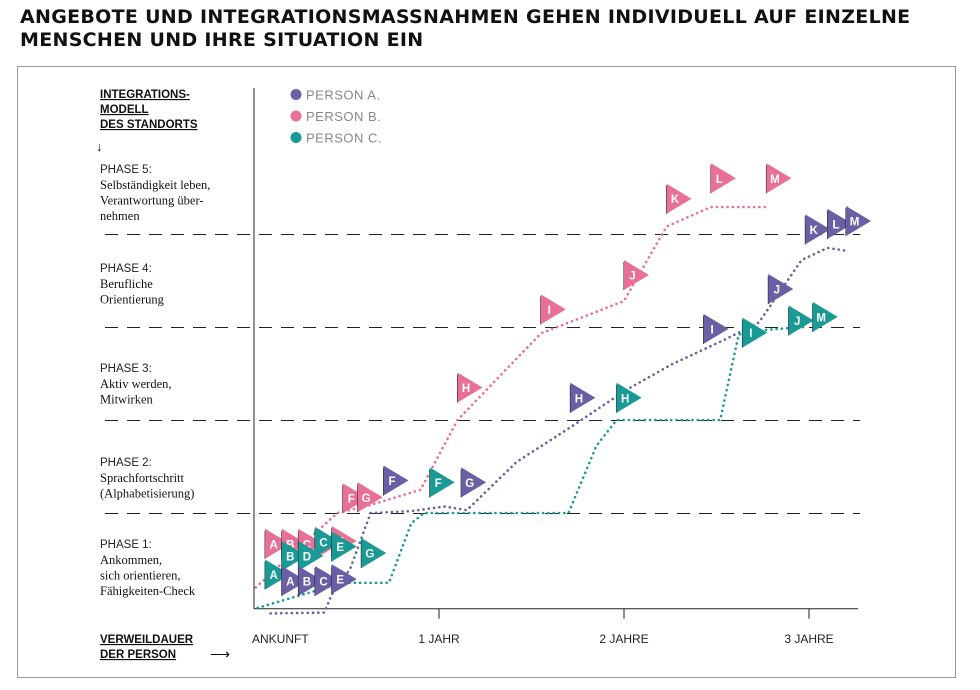 This screenshot has height=690, width=980. I want to click on flag-label: K, so click(814, 231).